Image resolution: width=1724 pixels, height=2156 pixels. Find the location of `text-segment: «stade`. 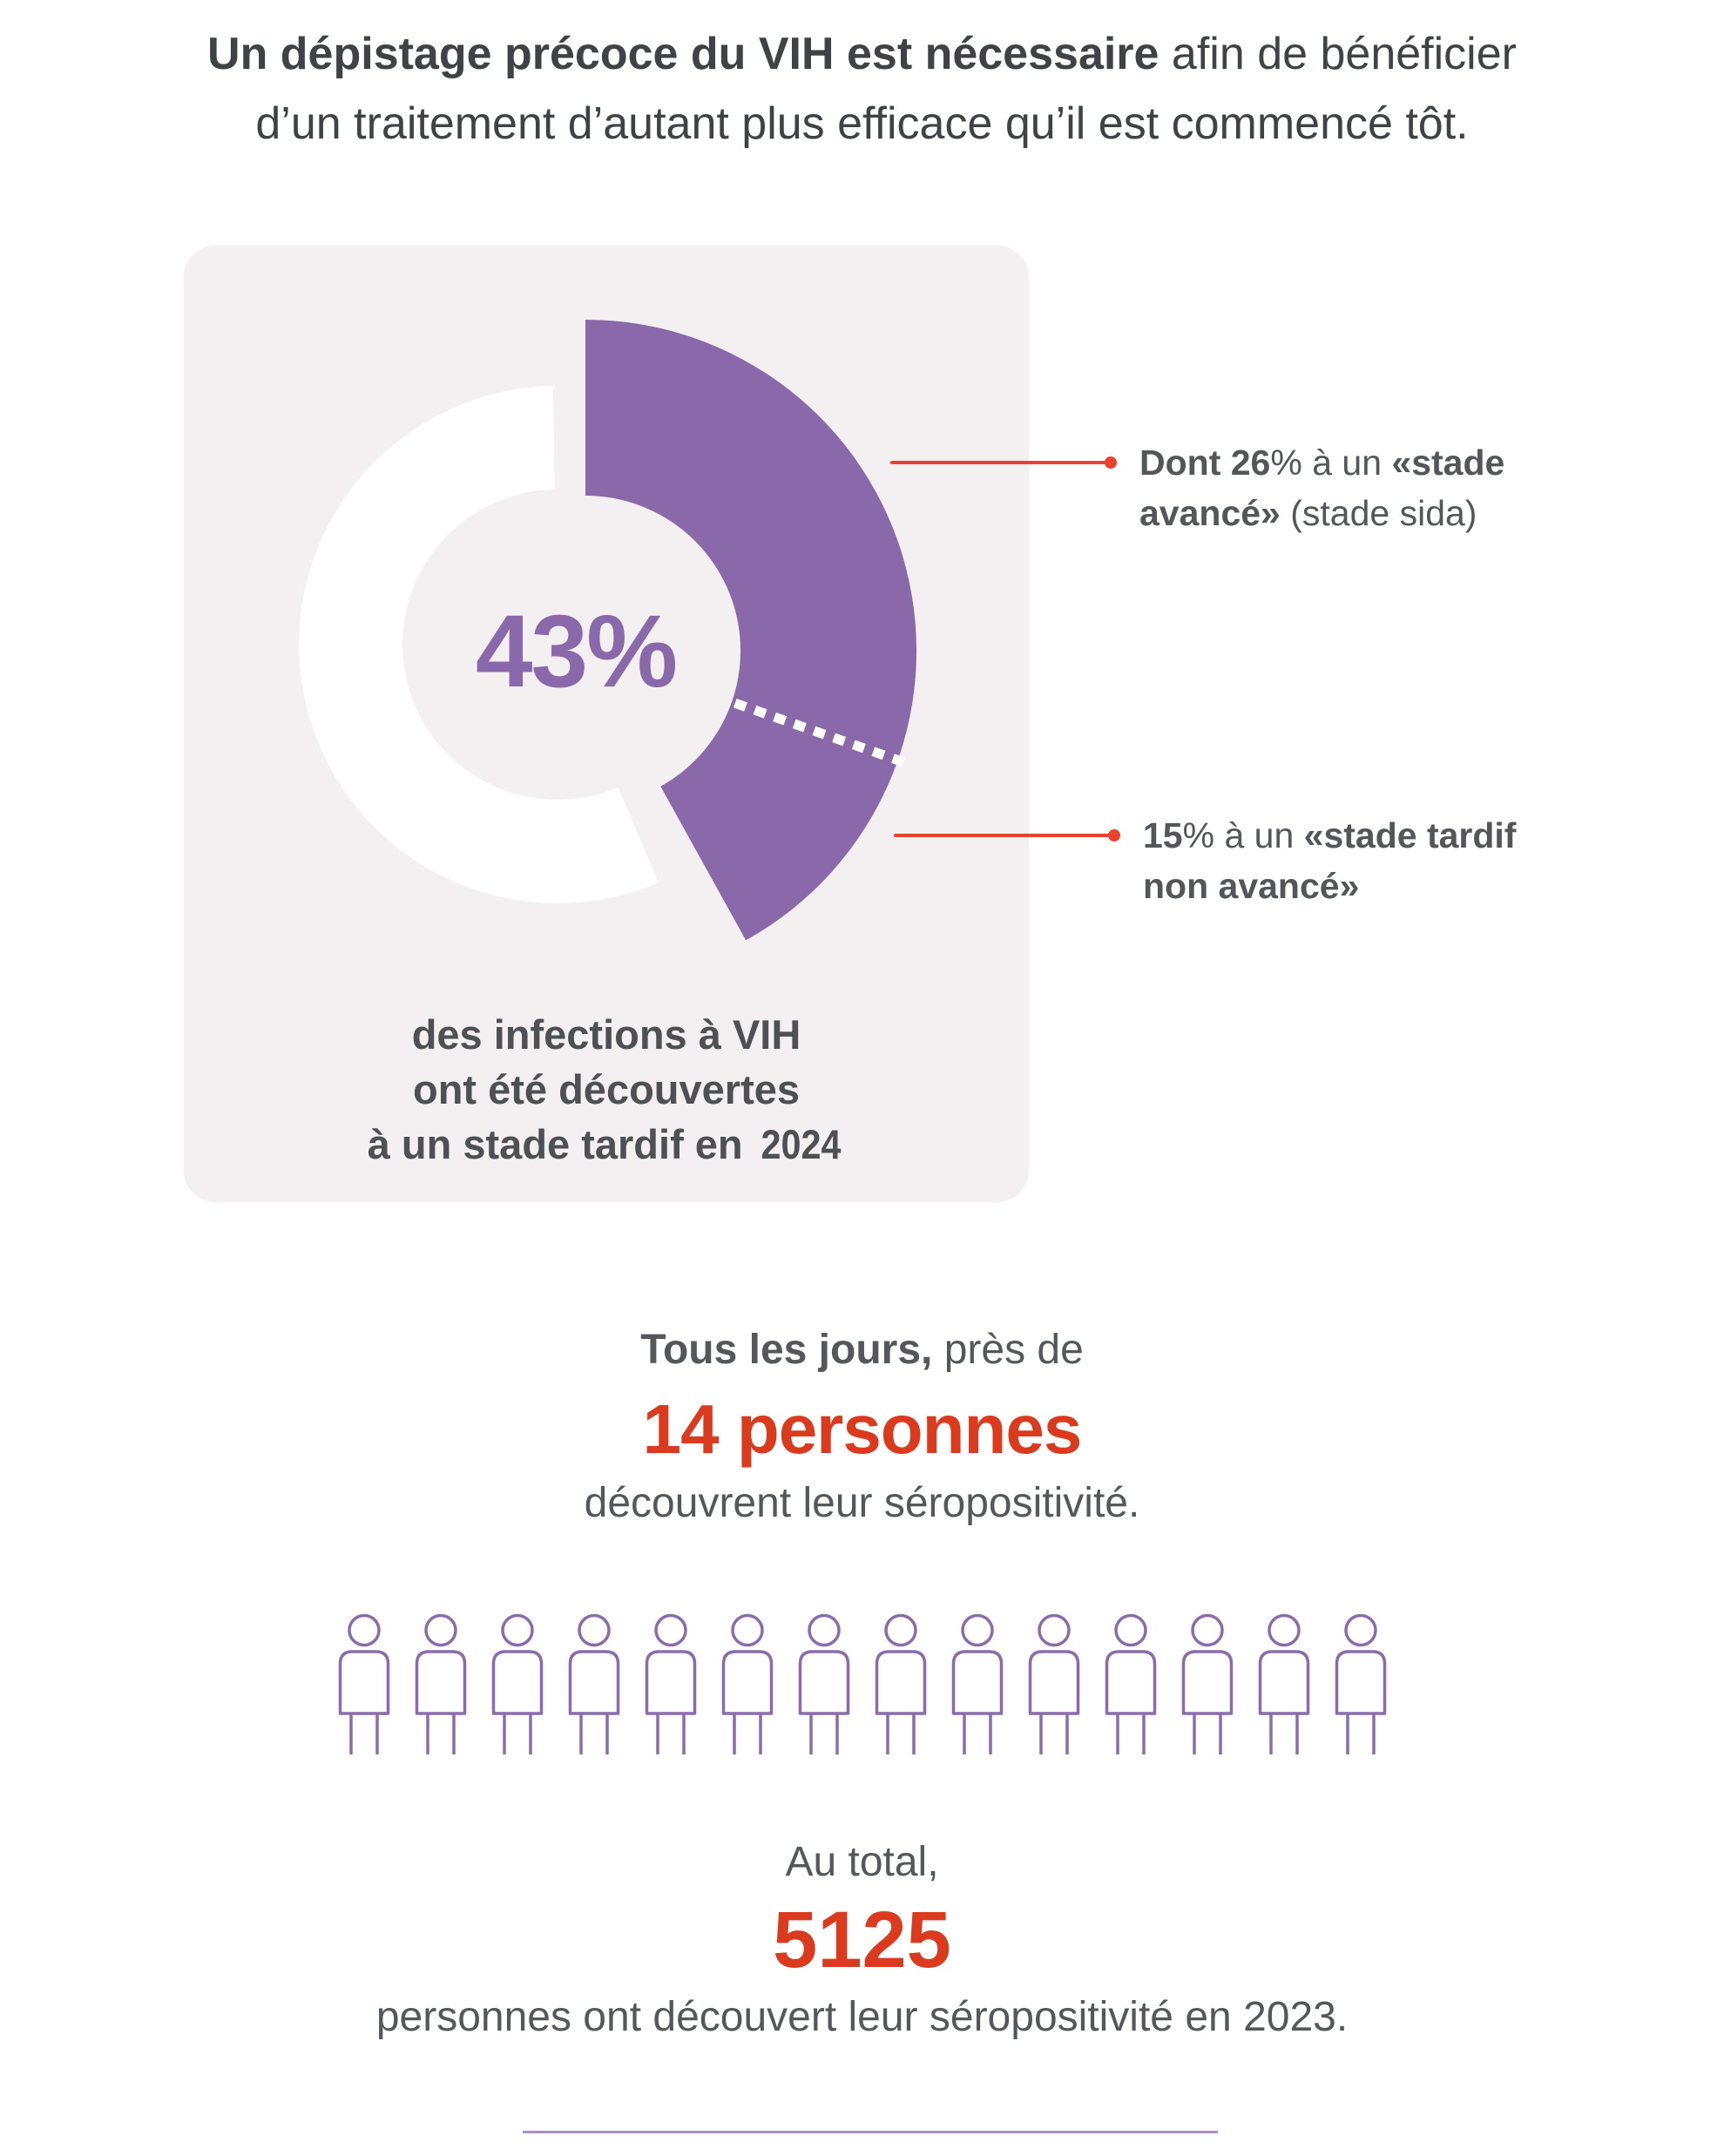

text-segment: «stade is located at coordinates (1448, 463).